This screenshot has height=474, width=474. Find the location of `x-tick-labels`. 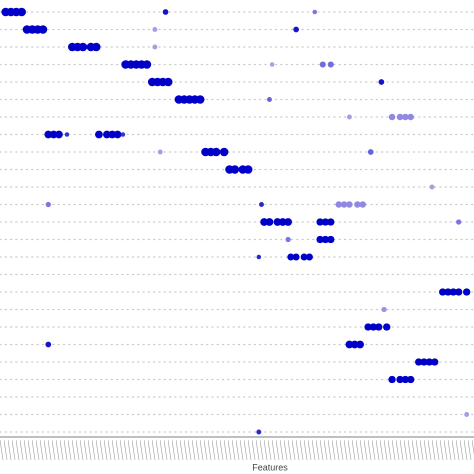

x-tick-labels is located at coordinates (237, 450).